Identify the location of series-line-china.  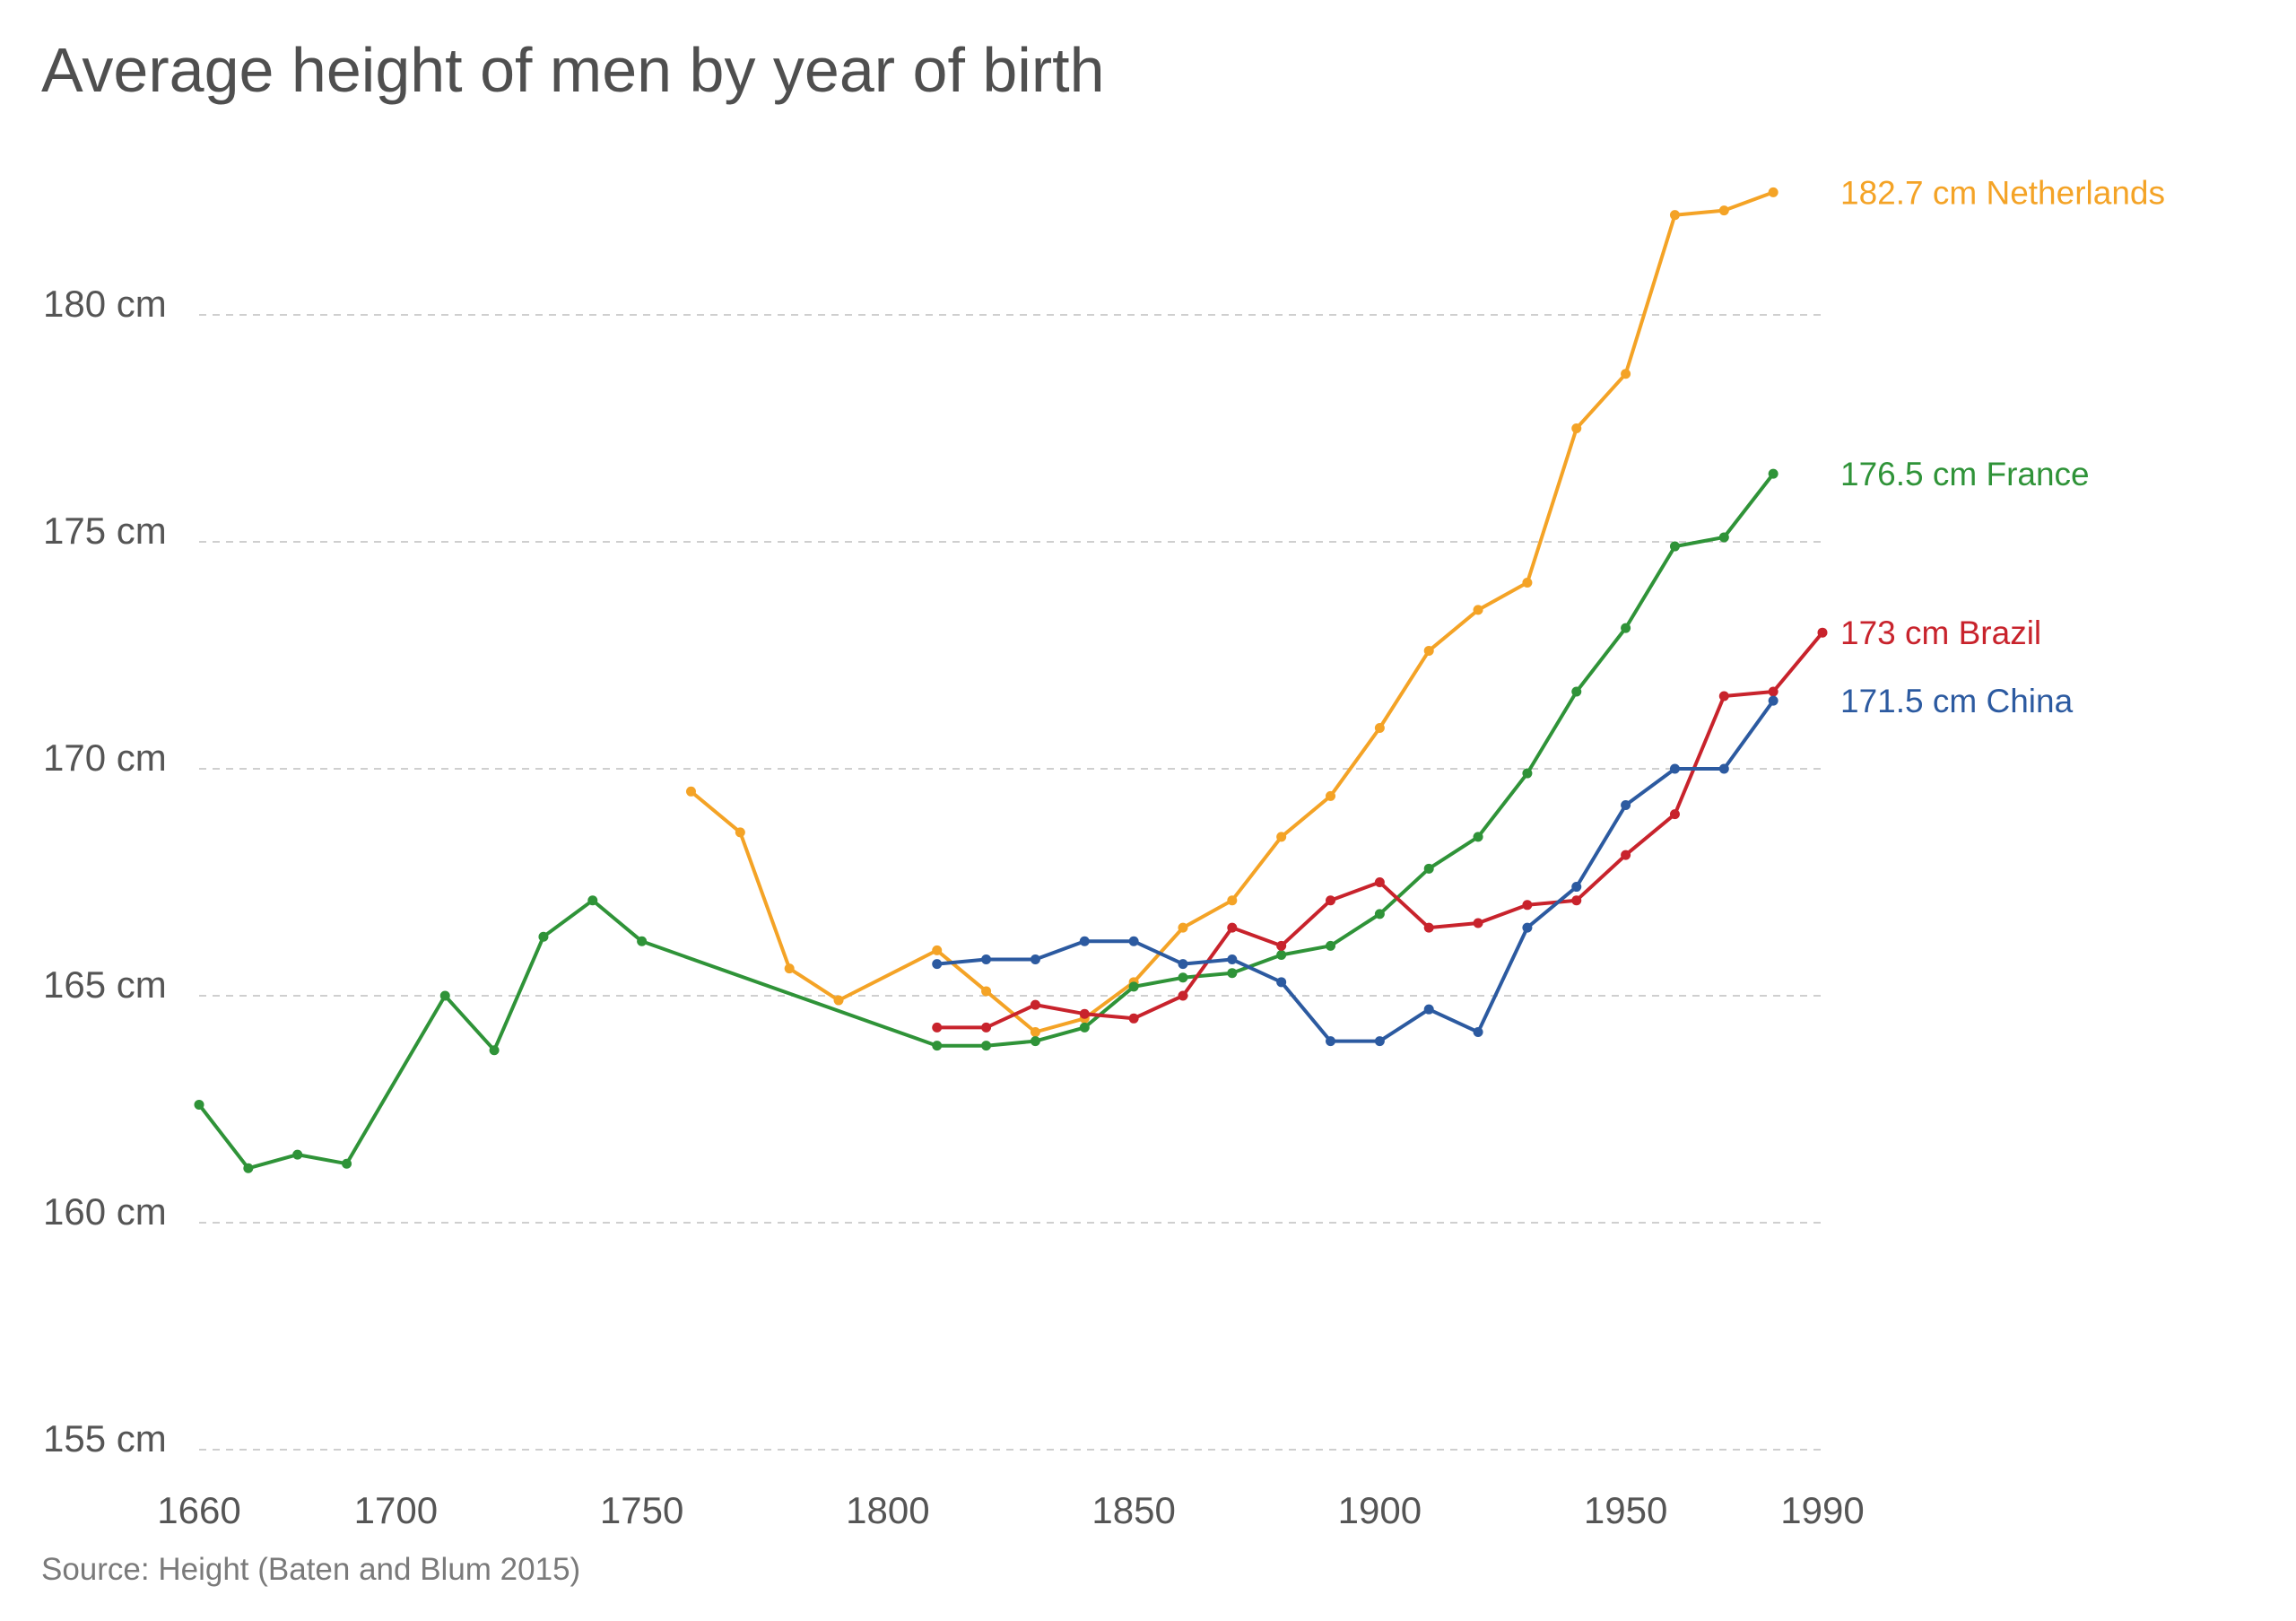
(1355, 871).